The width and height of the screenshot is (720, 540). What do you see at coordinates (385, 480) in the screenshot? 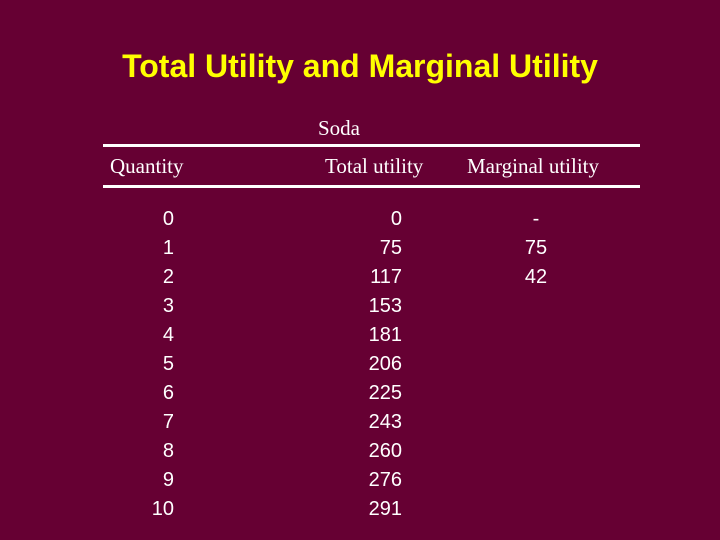
I see `total-utility-cell: 276` at bounding box center [385, 480].